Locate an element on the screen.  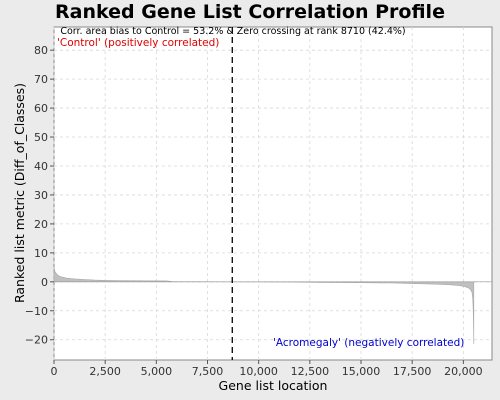
x-tick-label: 0 is located at coordinates (54, 371).